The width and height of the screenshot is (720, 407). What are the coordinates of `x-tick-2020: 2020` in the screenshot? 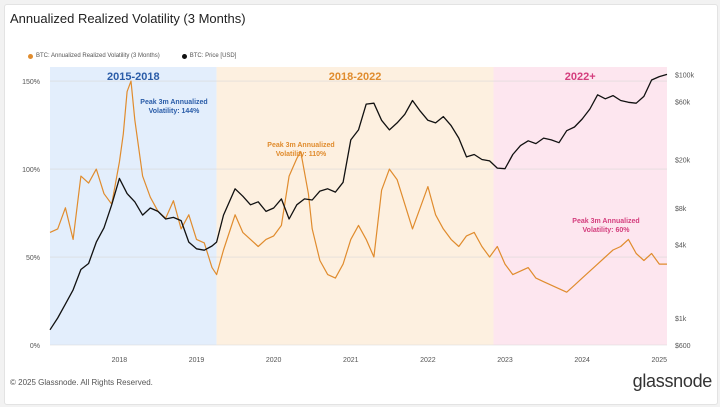 It's located at (274, 360).